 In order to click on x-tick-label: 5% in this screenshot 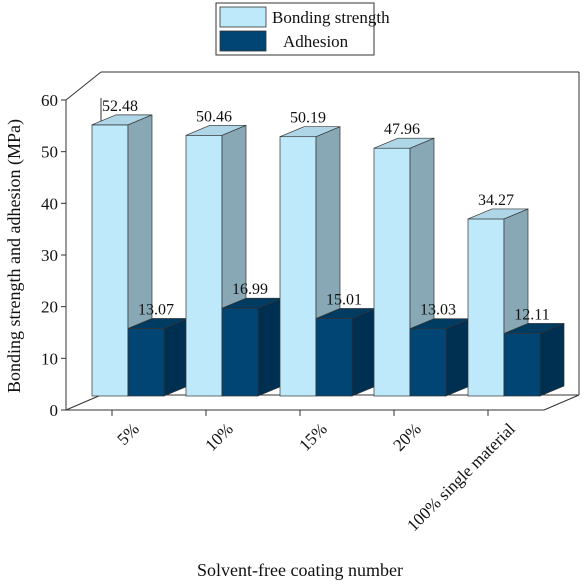, I will do `click(127, 433)`.